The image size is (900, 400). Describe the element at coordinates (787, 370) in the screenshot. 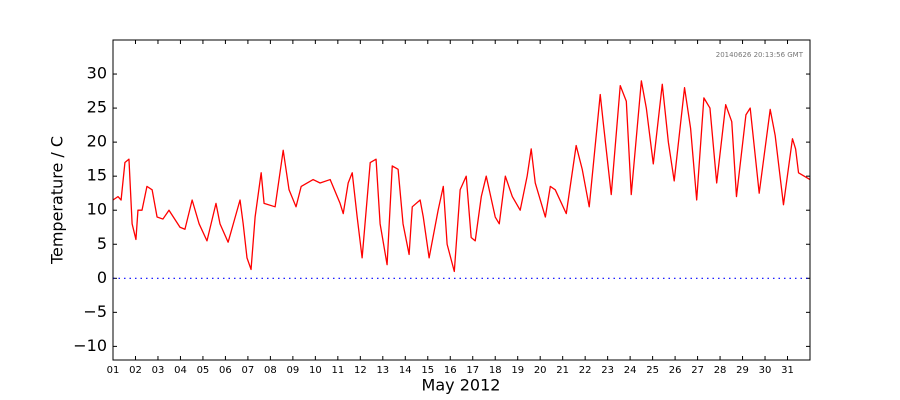

I see `x-tick-label: 31` at that location.